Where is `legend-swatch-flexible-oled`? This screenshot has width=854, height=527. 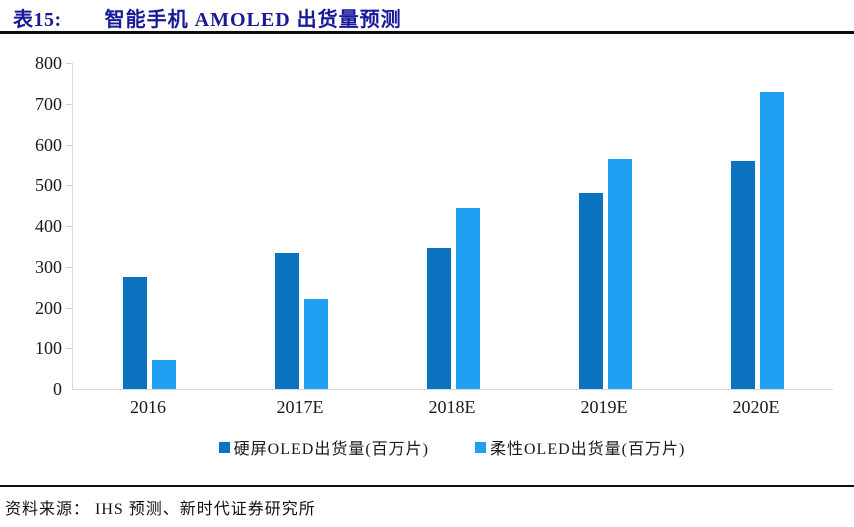 legend-swatch-flexible-oled is located at coordinates (480, 447).